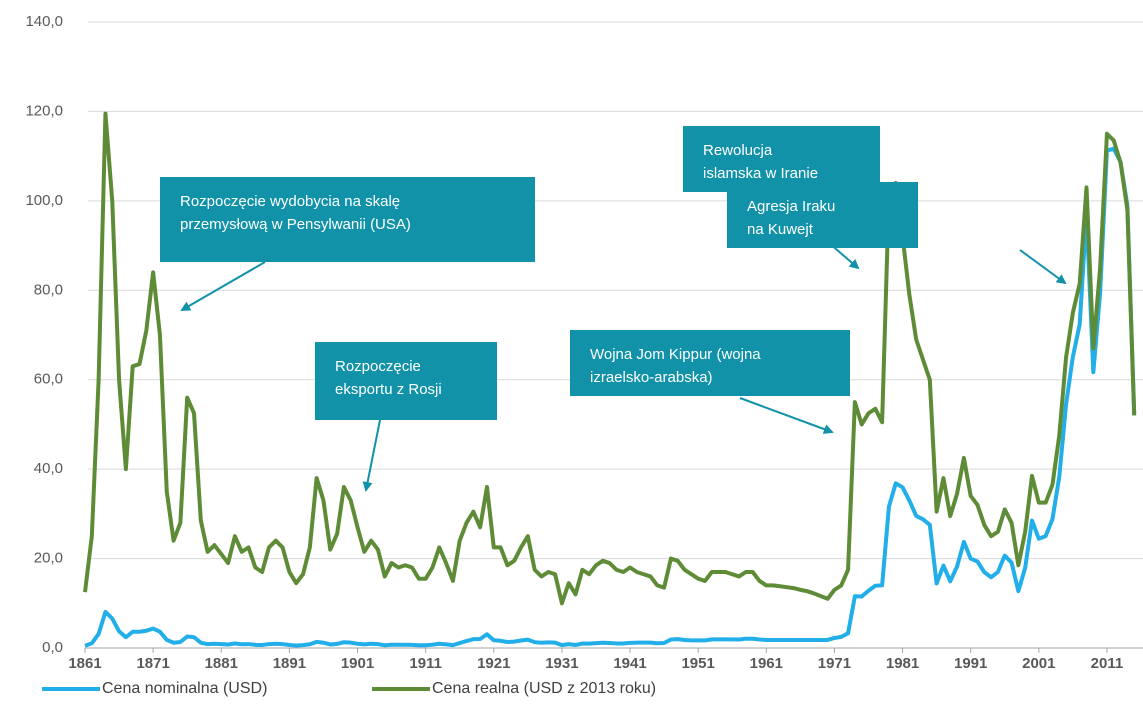  Describe the element at coordinates (561, 663) in the screenshot. I see `x-tick-label: 1931` at that location.